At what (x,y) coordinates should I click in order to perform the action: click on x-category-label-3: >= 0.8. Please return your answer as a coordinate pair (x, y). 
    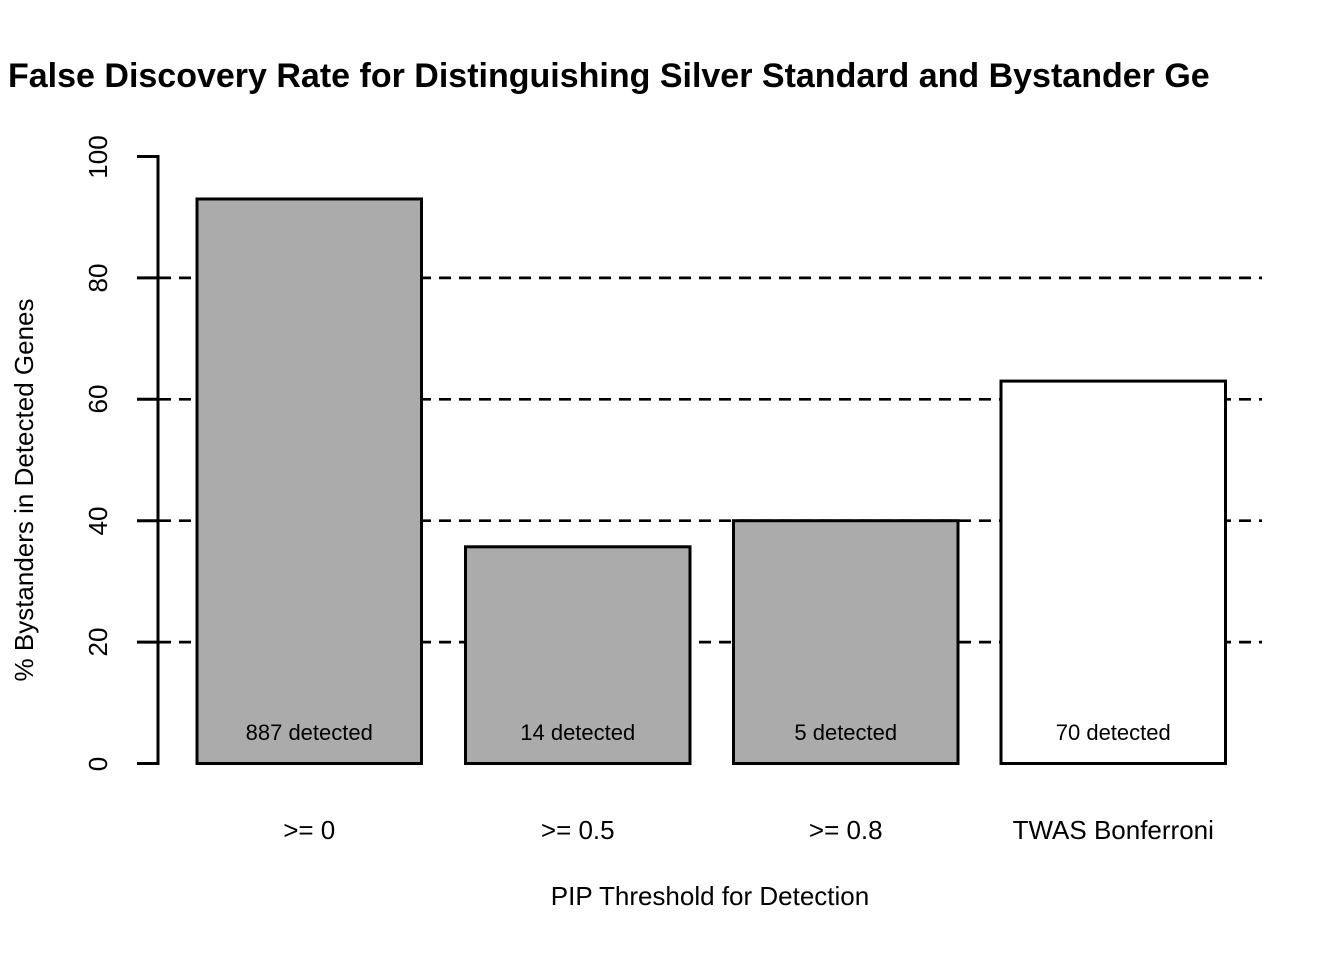
    Looking at the image, I should click on (845, 830).